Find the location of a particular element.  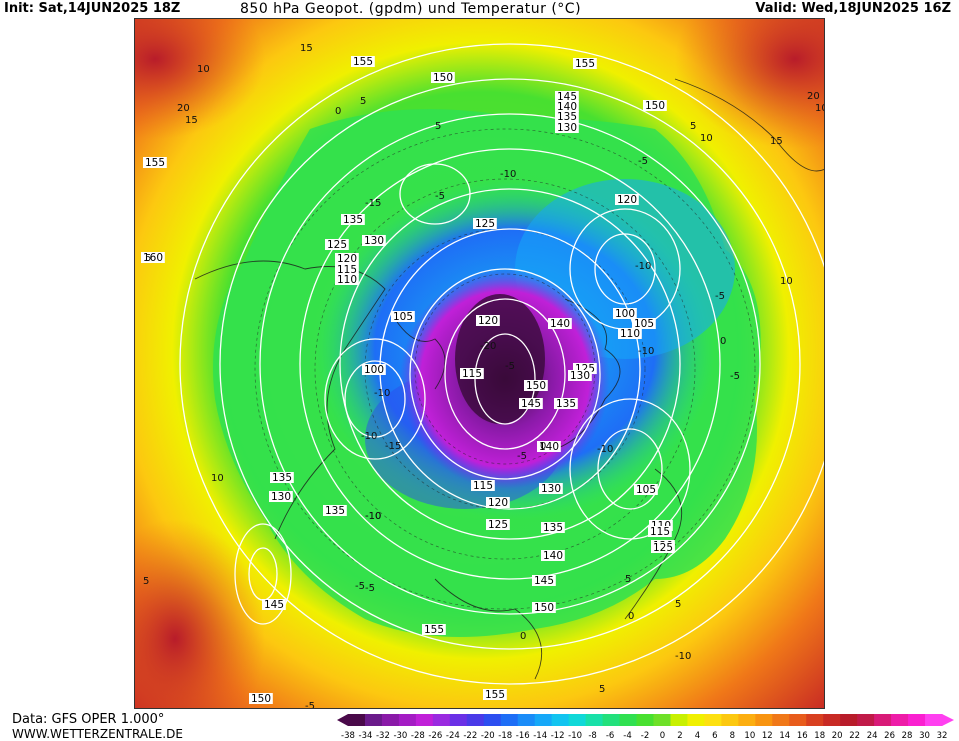

legend-tick-label: 24 is located at coordinates (872, 736).